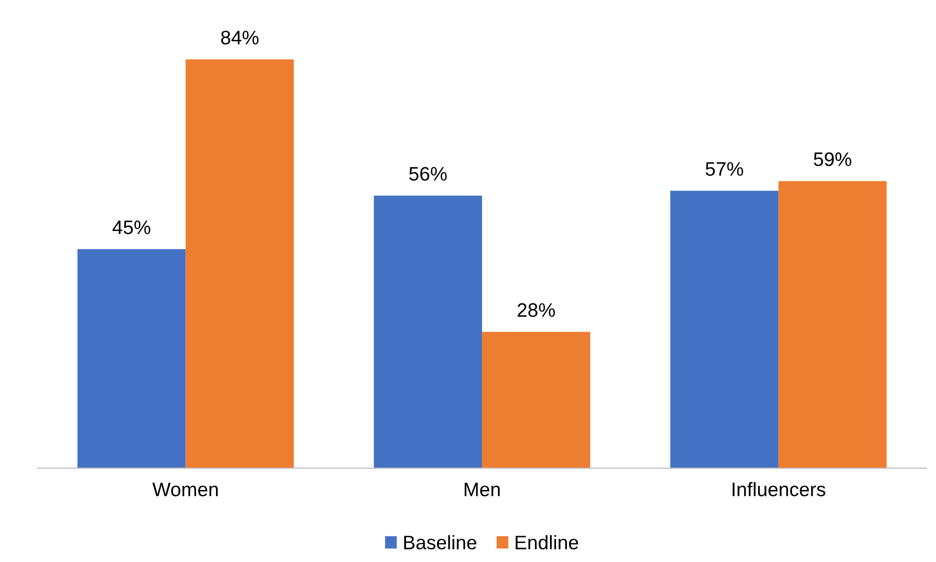 This screenshot has height=562, width=936. Describe the element at coordinates (547, 542) in the screenshot. I see `legend-label: Endline` at that location.